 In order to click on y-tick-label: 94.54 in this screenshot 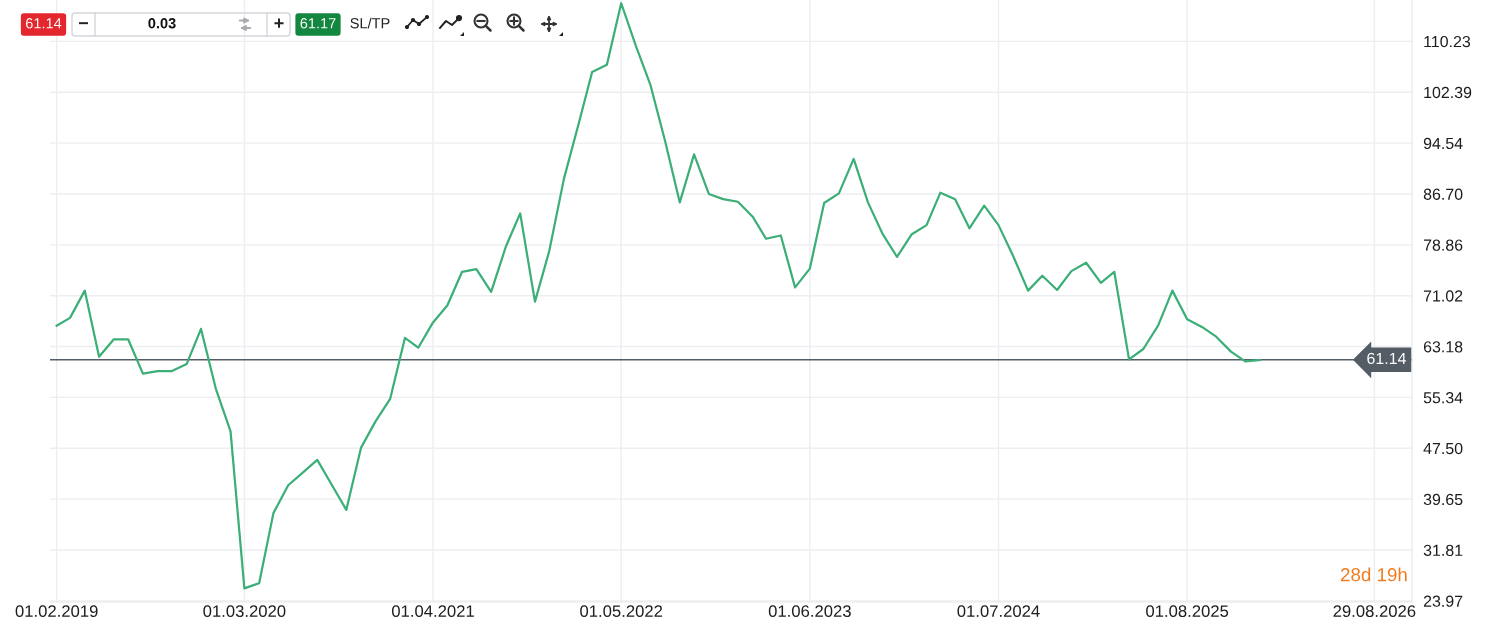, I will do `click(1443, 143)`.